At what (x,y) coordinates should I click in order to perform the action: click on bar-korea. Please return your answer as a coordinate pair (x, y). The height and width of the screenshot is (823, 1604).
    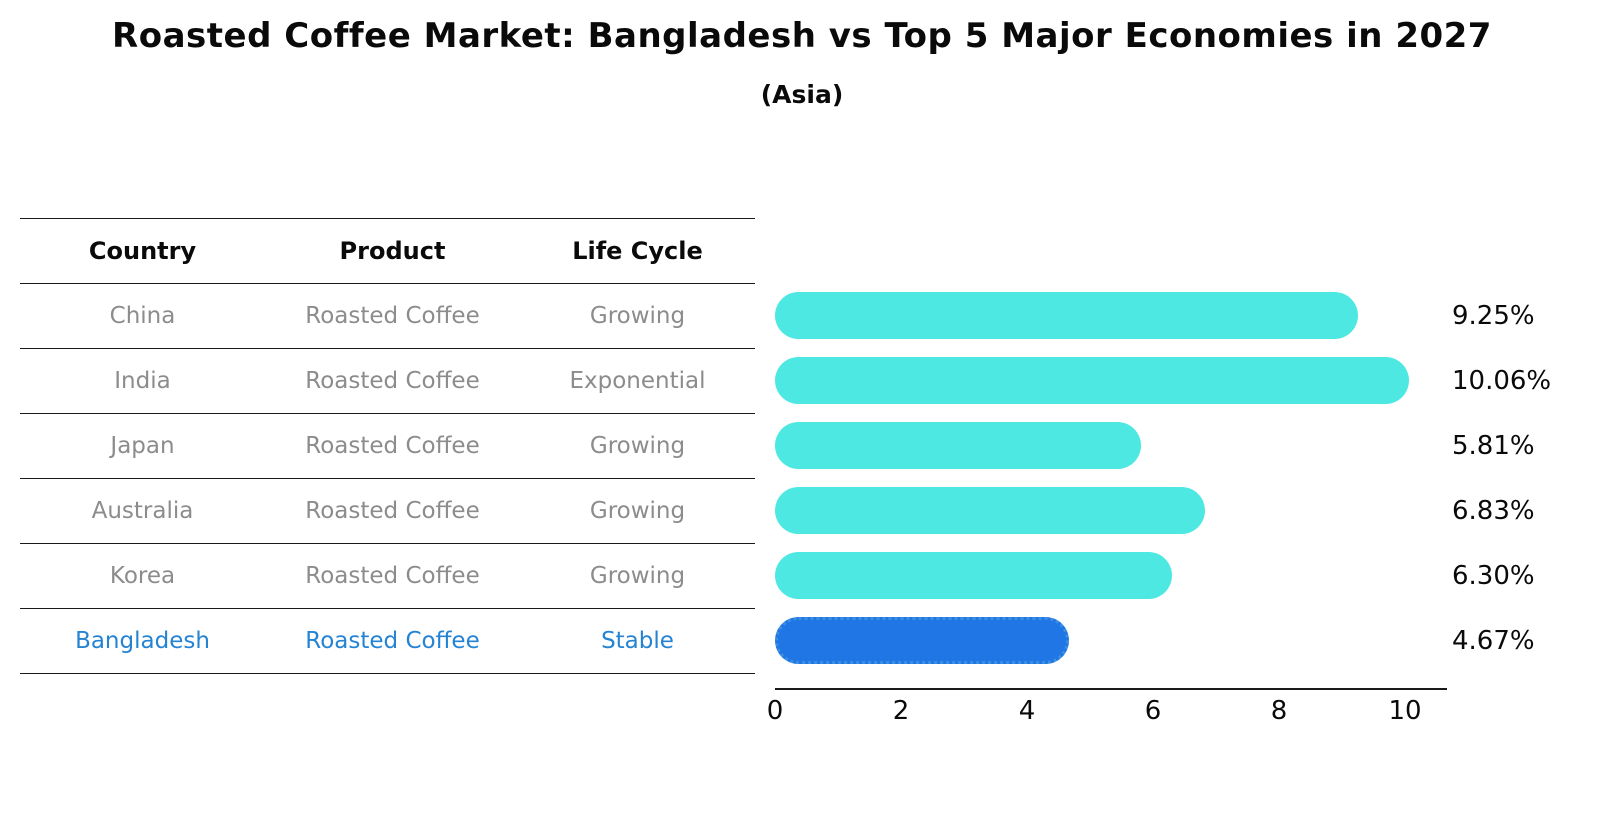
    Looking at the image, I should click on (973, 575).